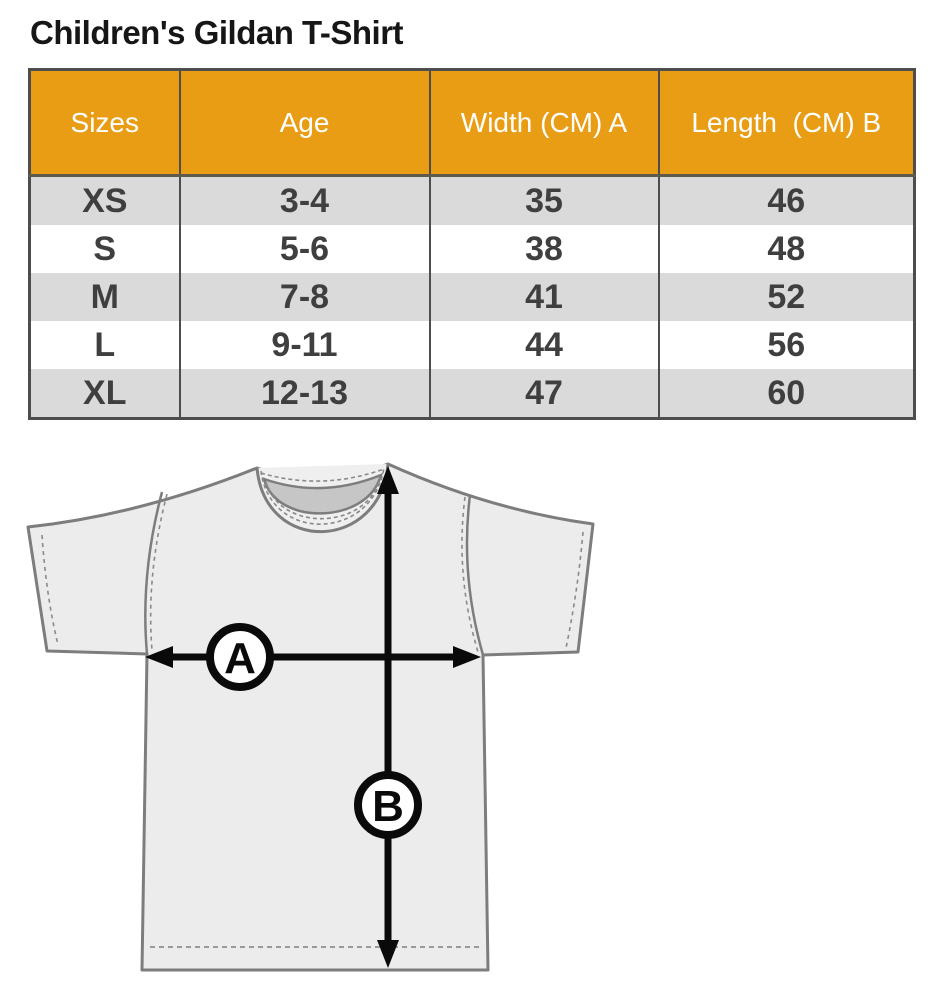 The height and width of the screenshot is (1007, 940). Describe the element at coordinates (104, 123) in the screenshot. I see `col-header-sizes: Sizes` at that location.